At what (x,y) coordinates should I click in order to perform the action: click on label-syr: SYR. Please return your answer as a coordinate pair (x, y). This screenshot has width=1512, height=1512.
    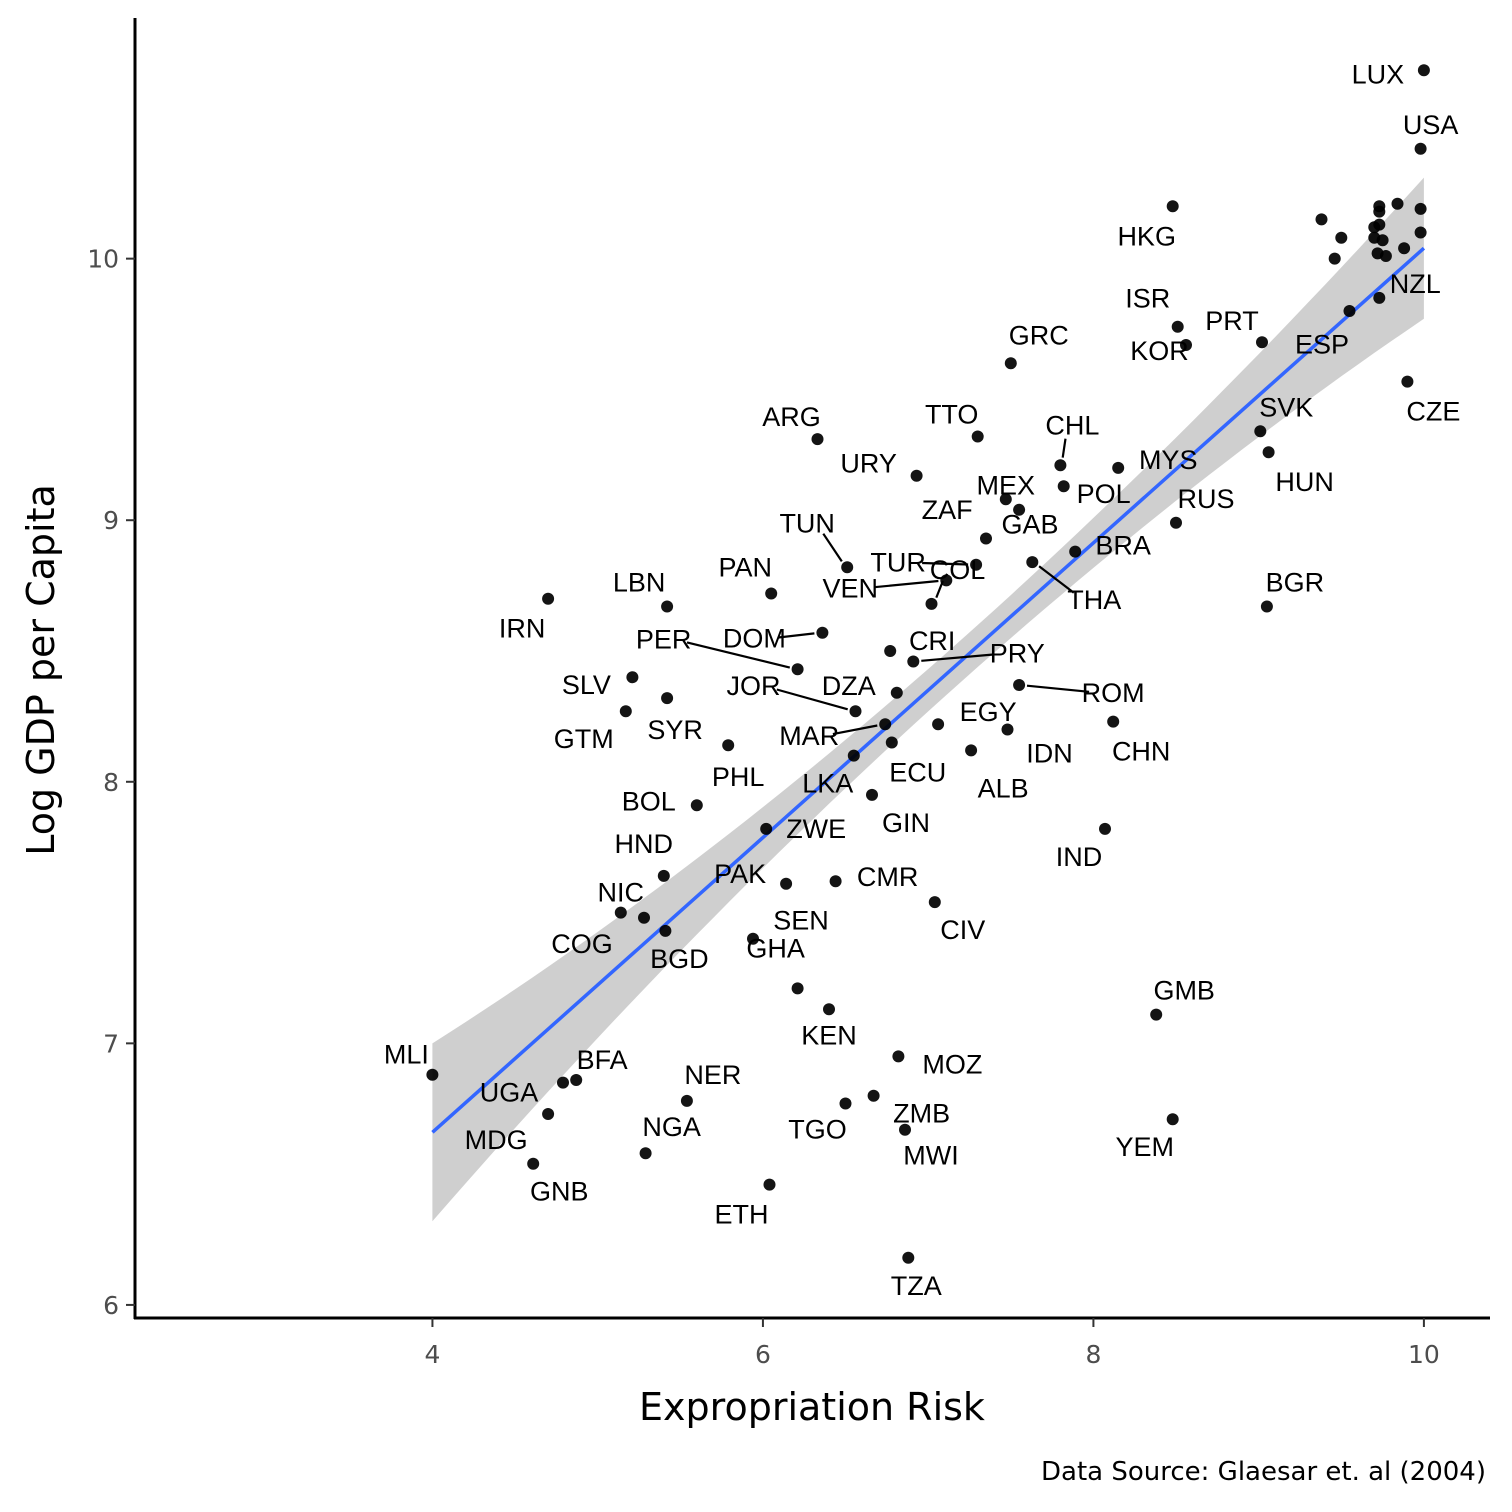
    Looking at the image, I should click on (675, 730).